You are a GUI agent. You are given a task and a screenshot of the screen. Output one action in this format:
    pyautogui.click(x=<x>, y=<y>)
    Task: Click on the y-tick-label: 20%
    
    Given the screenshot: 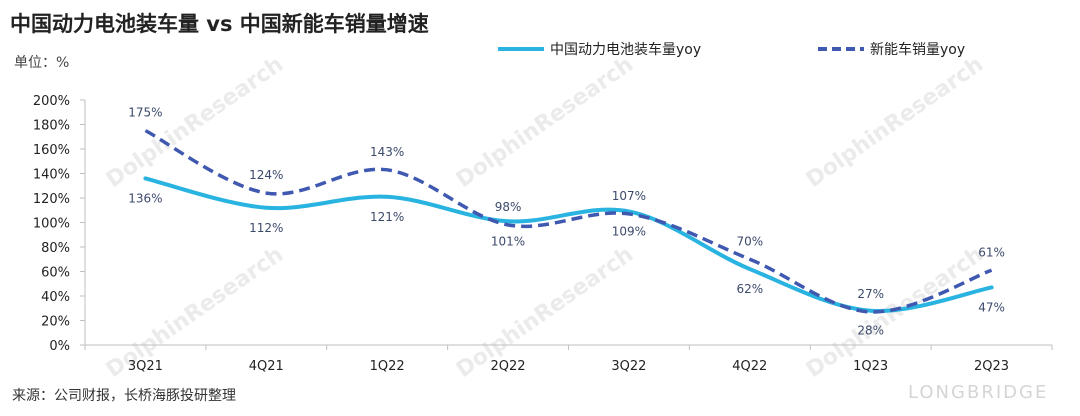 What is the action you would take?
    pyautogui.click(x=55, y=322)
    